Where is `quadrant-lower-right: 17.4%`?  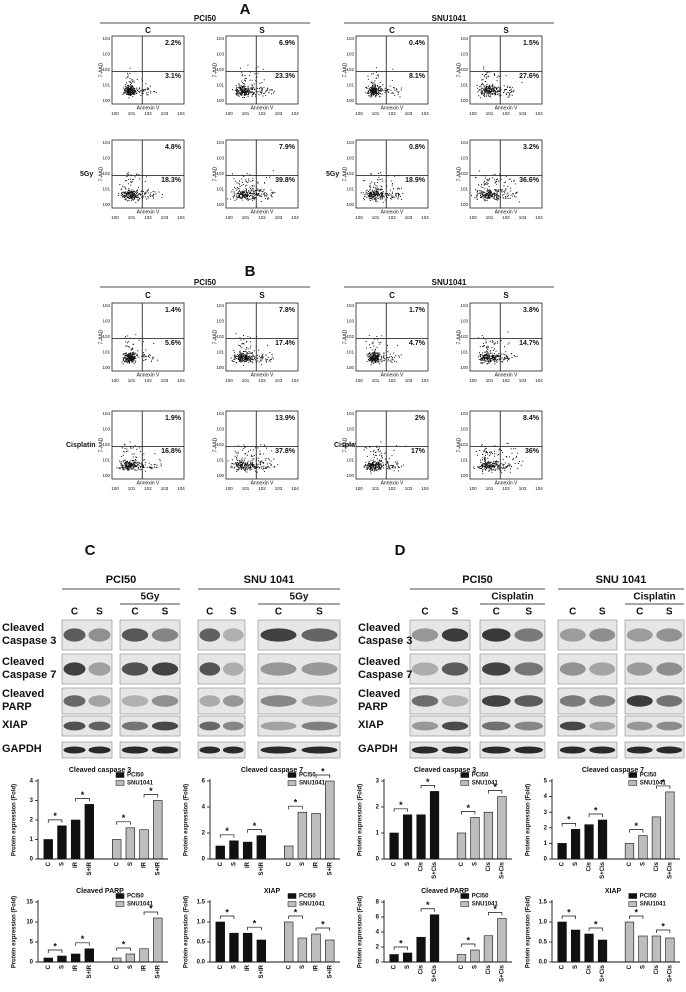 quadrant-lower-right: 17.4% is located at coordinates (285, 343).